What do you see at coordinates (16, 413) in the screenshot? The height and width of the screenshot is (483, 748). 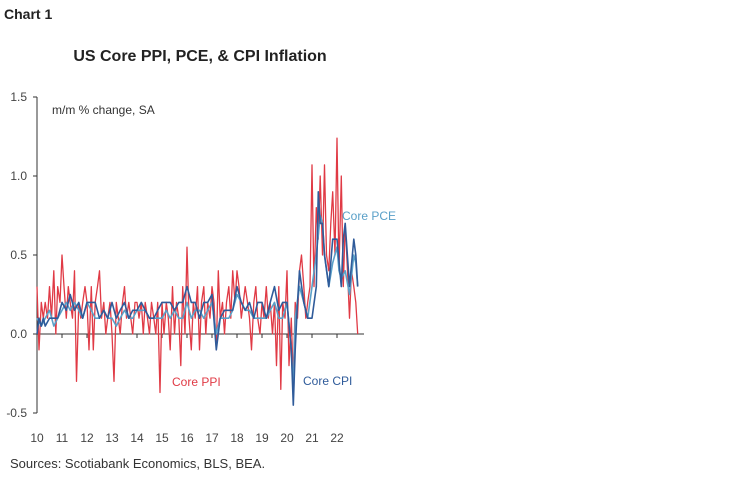 I see `y-tick-label: -0.5` at bounding box center [16, 413].